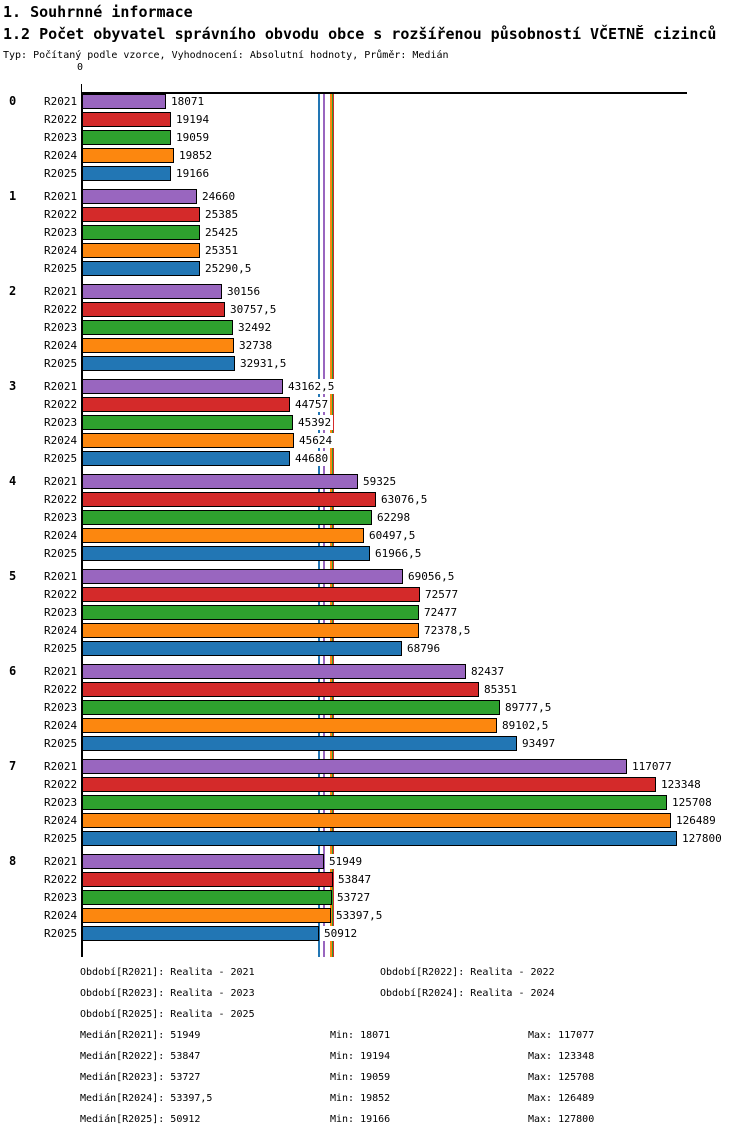 This screenshot has height=1136, width=750. Describe the element at coordinates (157, 327) in the screenshot. I see `bar-2-r2023` at that location.